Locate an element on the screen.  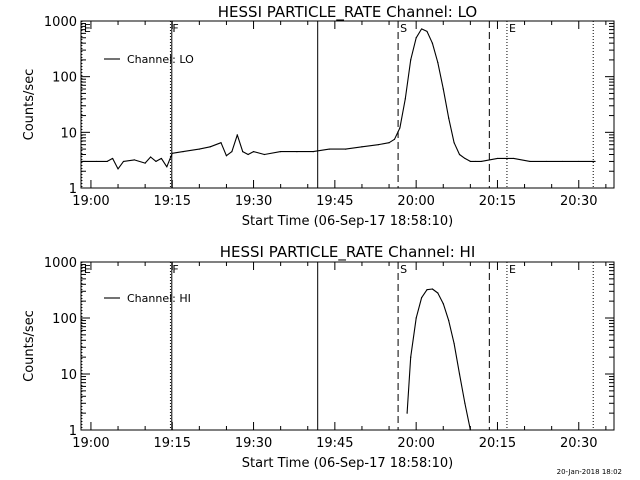
marker-label: F is located at coordinates (175, 269).